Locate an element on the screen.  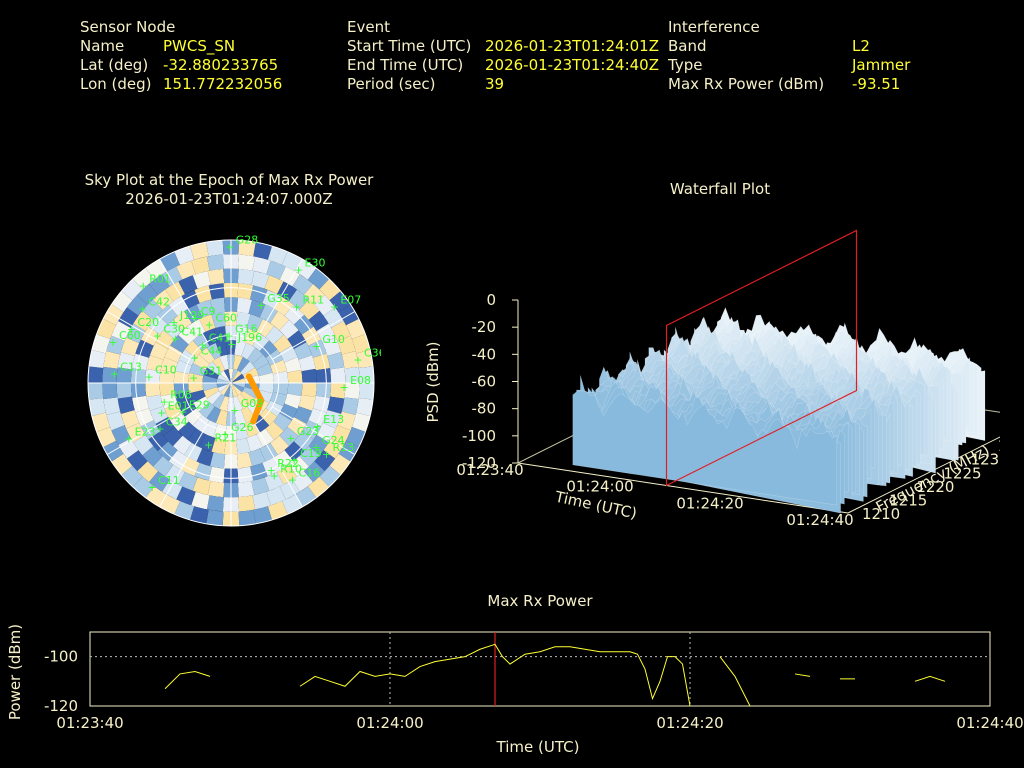
satellite-label: G28 is located at coordinates (247, 239).